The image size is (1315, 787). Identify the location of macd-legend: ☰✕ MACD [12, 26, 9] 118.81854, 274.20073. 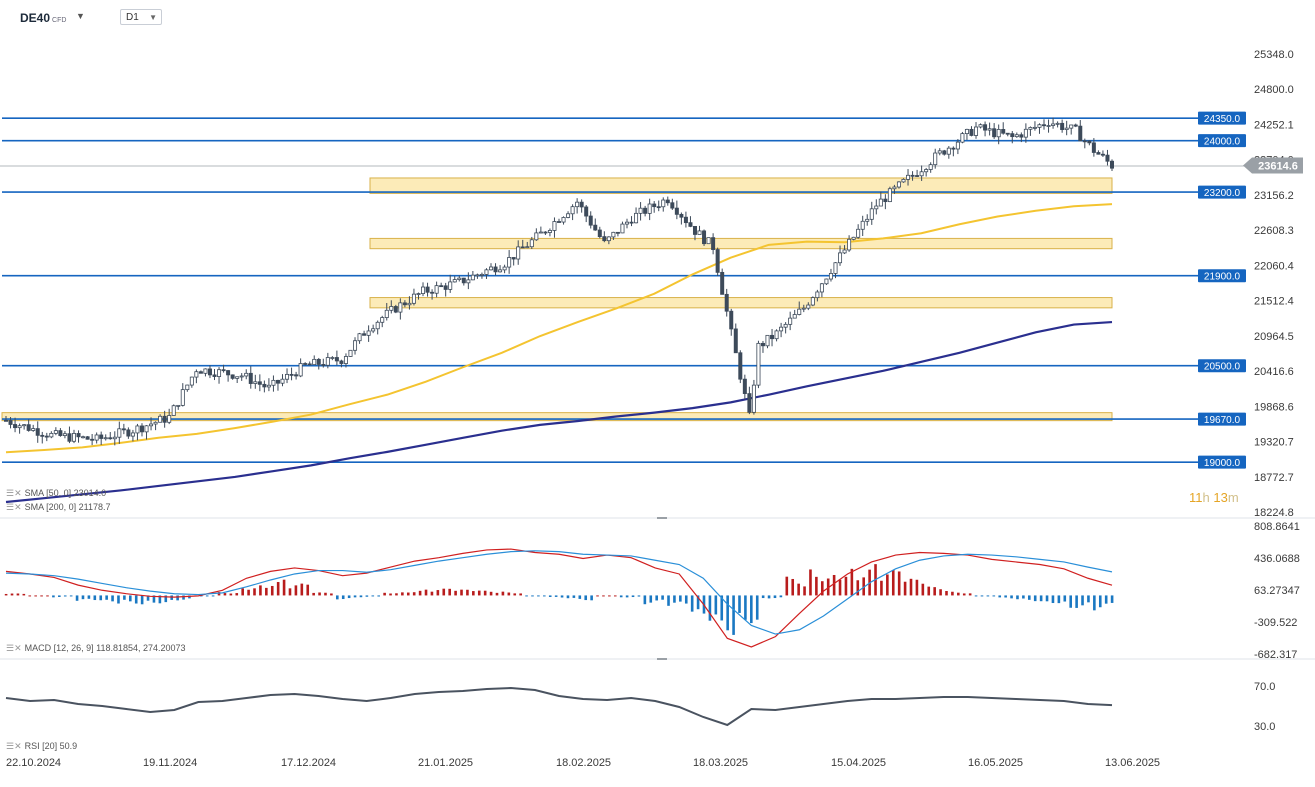
(96, 648).